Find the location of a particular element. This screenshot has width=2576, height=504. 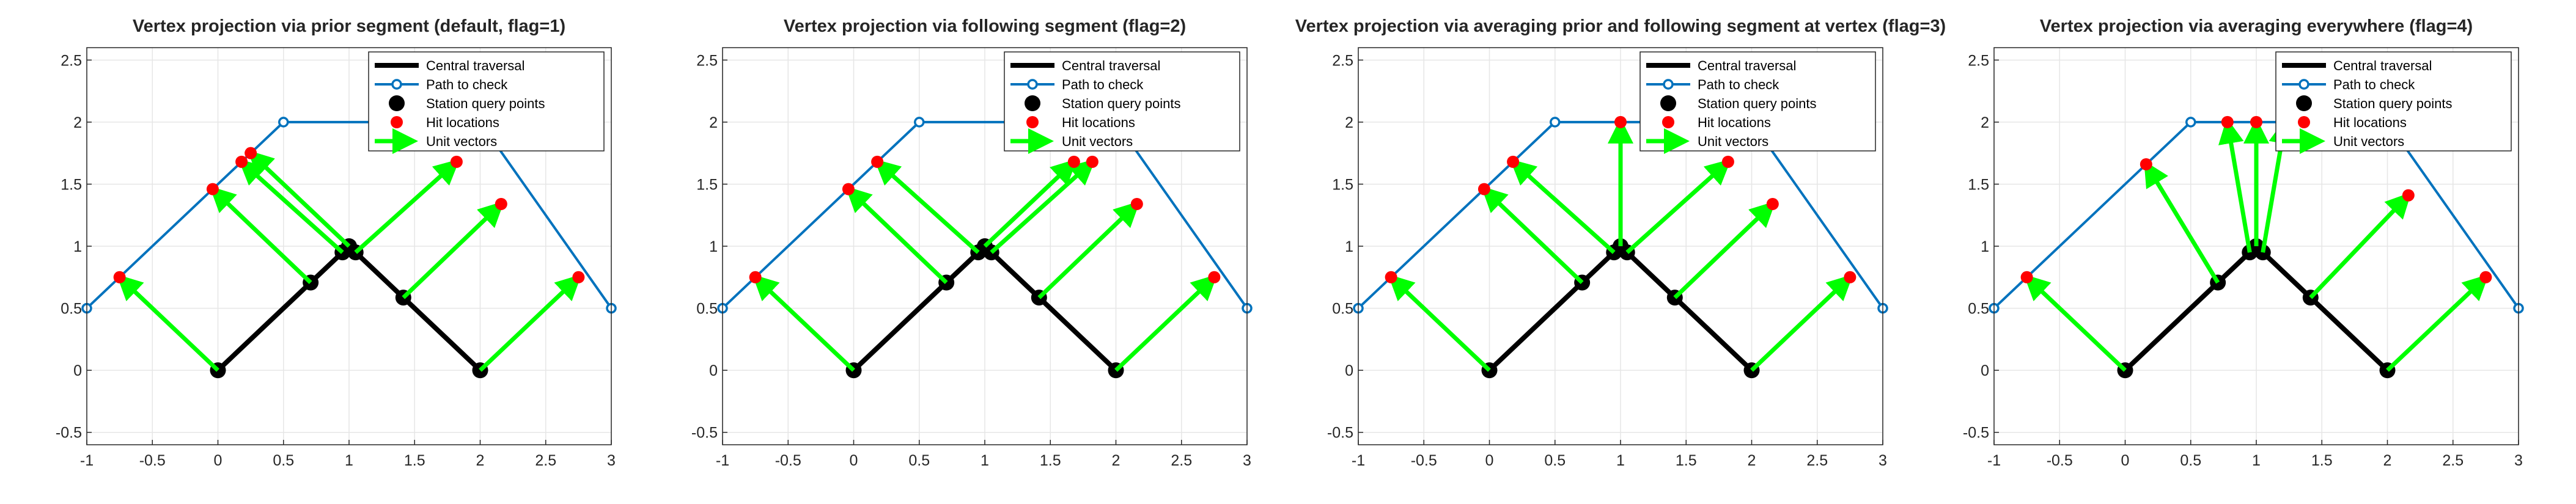

x-tick-label: 0.5 is located at coordinates (283, 461).